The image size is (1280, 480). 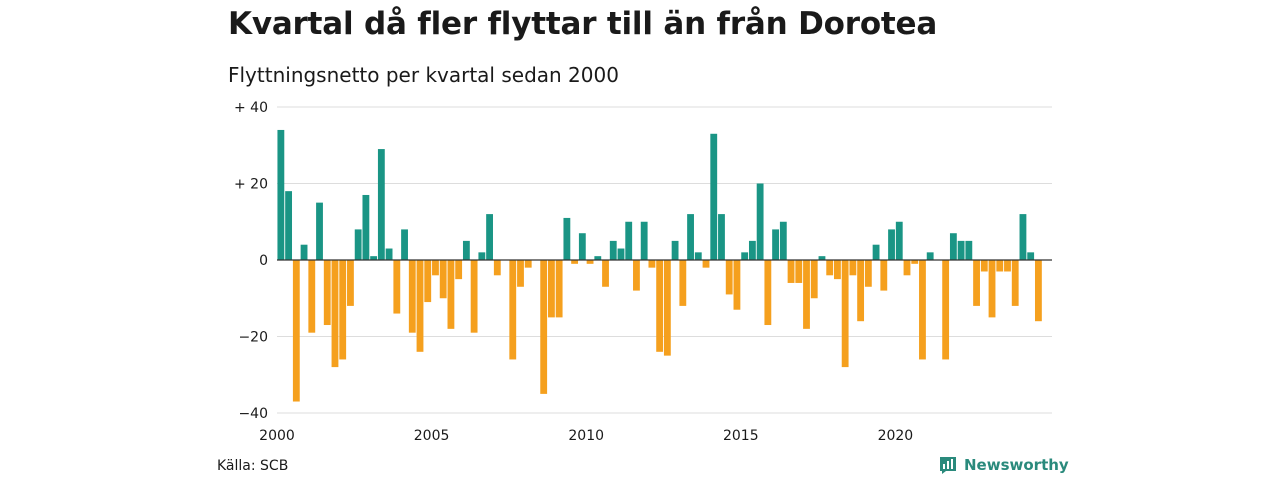 What do you see at coordinates (586, 436) in the screenshot?
I see `x-tick-label: 2010` at bounding box center [586, 436].